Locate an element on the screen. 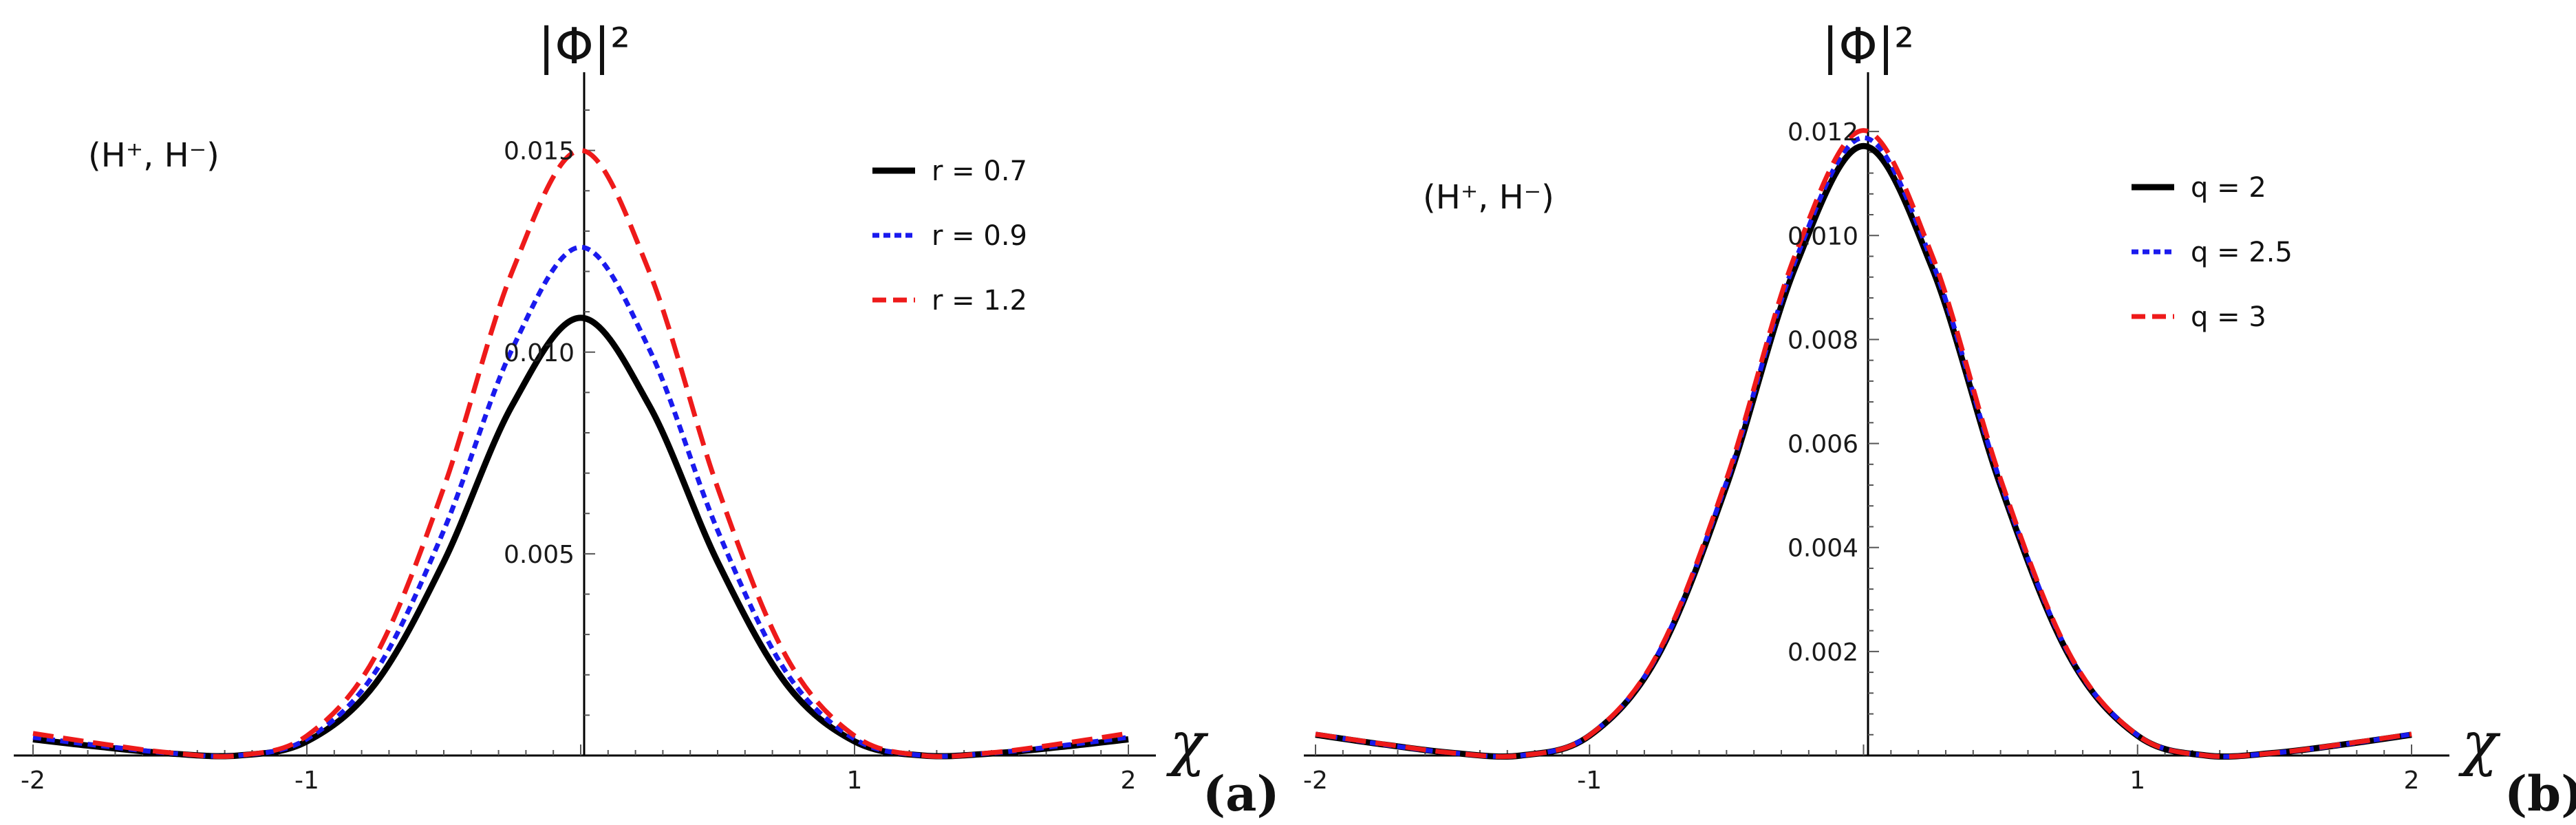  panel-label-b: (b) is located at coordinates (2540, 793).